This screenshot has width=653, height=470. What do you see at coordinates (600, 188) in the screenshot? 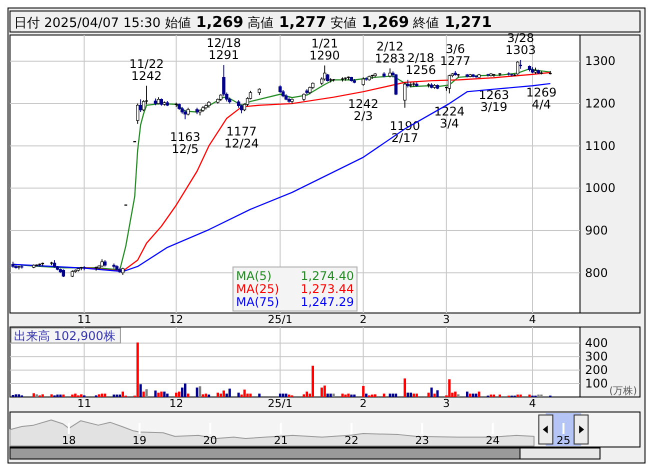
I see `y-tick-label: 1000` at bounding box center [600, 188].